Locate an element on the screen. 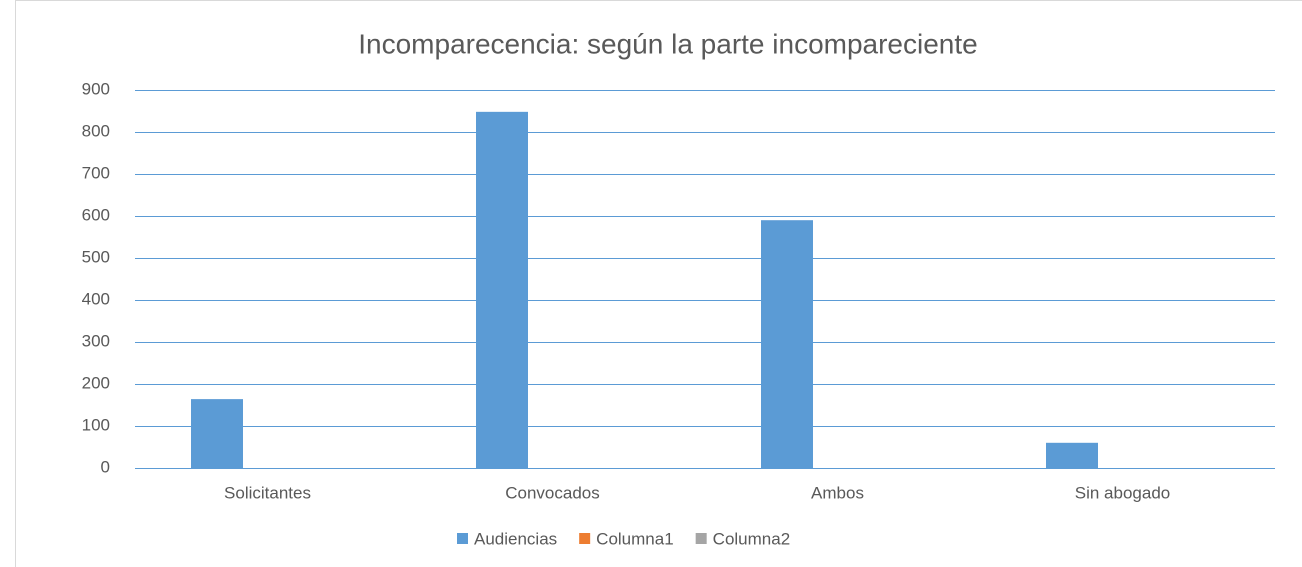  y-tick-label: 700 is located at coordinates (96, 172).